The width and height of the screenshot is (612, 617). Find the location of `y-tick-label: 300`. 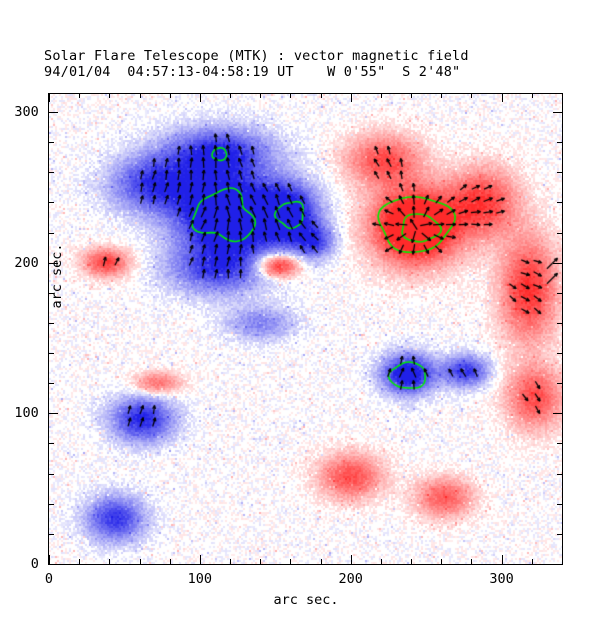

y-tick-label: 300 is located at coordinates (26, 112).